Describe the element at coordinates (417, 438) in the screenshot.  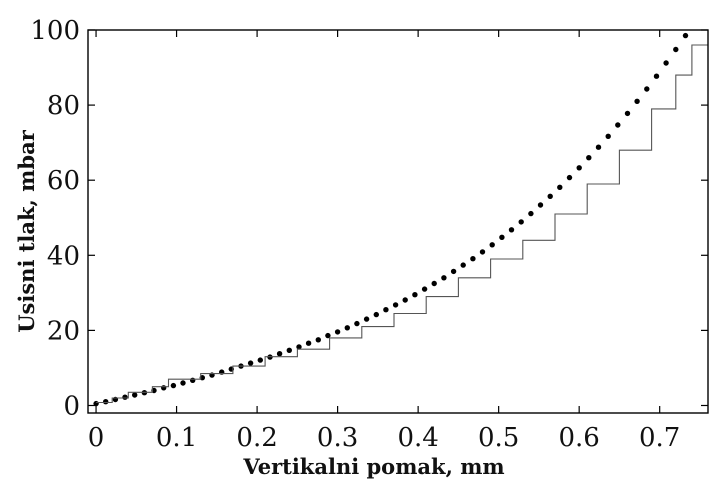
I see `x-tick-label: 0.4` at that location.